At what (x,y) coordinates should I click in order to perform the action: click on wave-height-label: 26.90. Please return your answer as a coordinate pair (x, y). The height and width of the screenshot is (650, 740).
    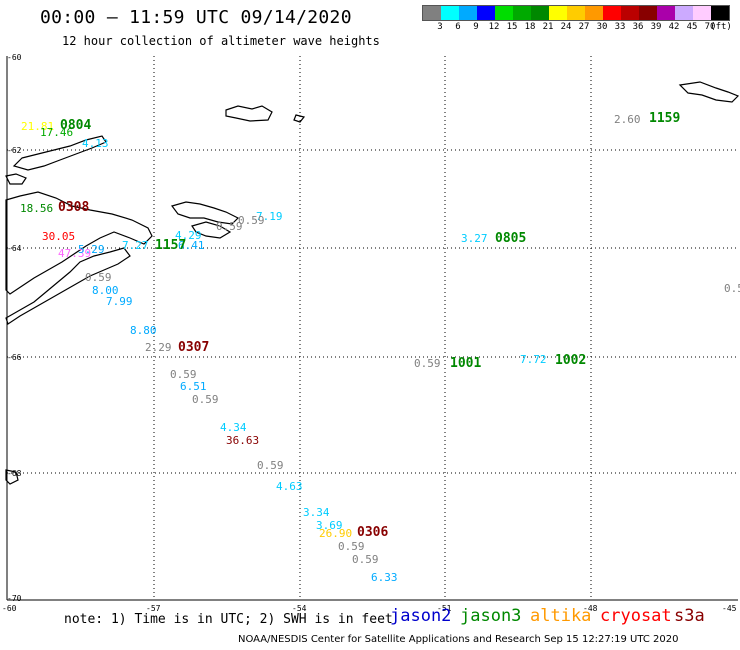
    Looking at the image, I should click on (336, 533).